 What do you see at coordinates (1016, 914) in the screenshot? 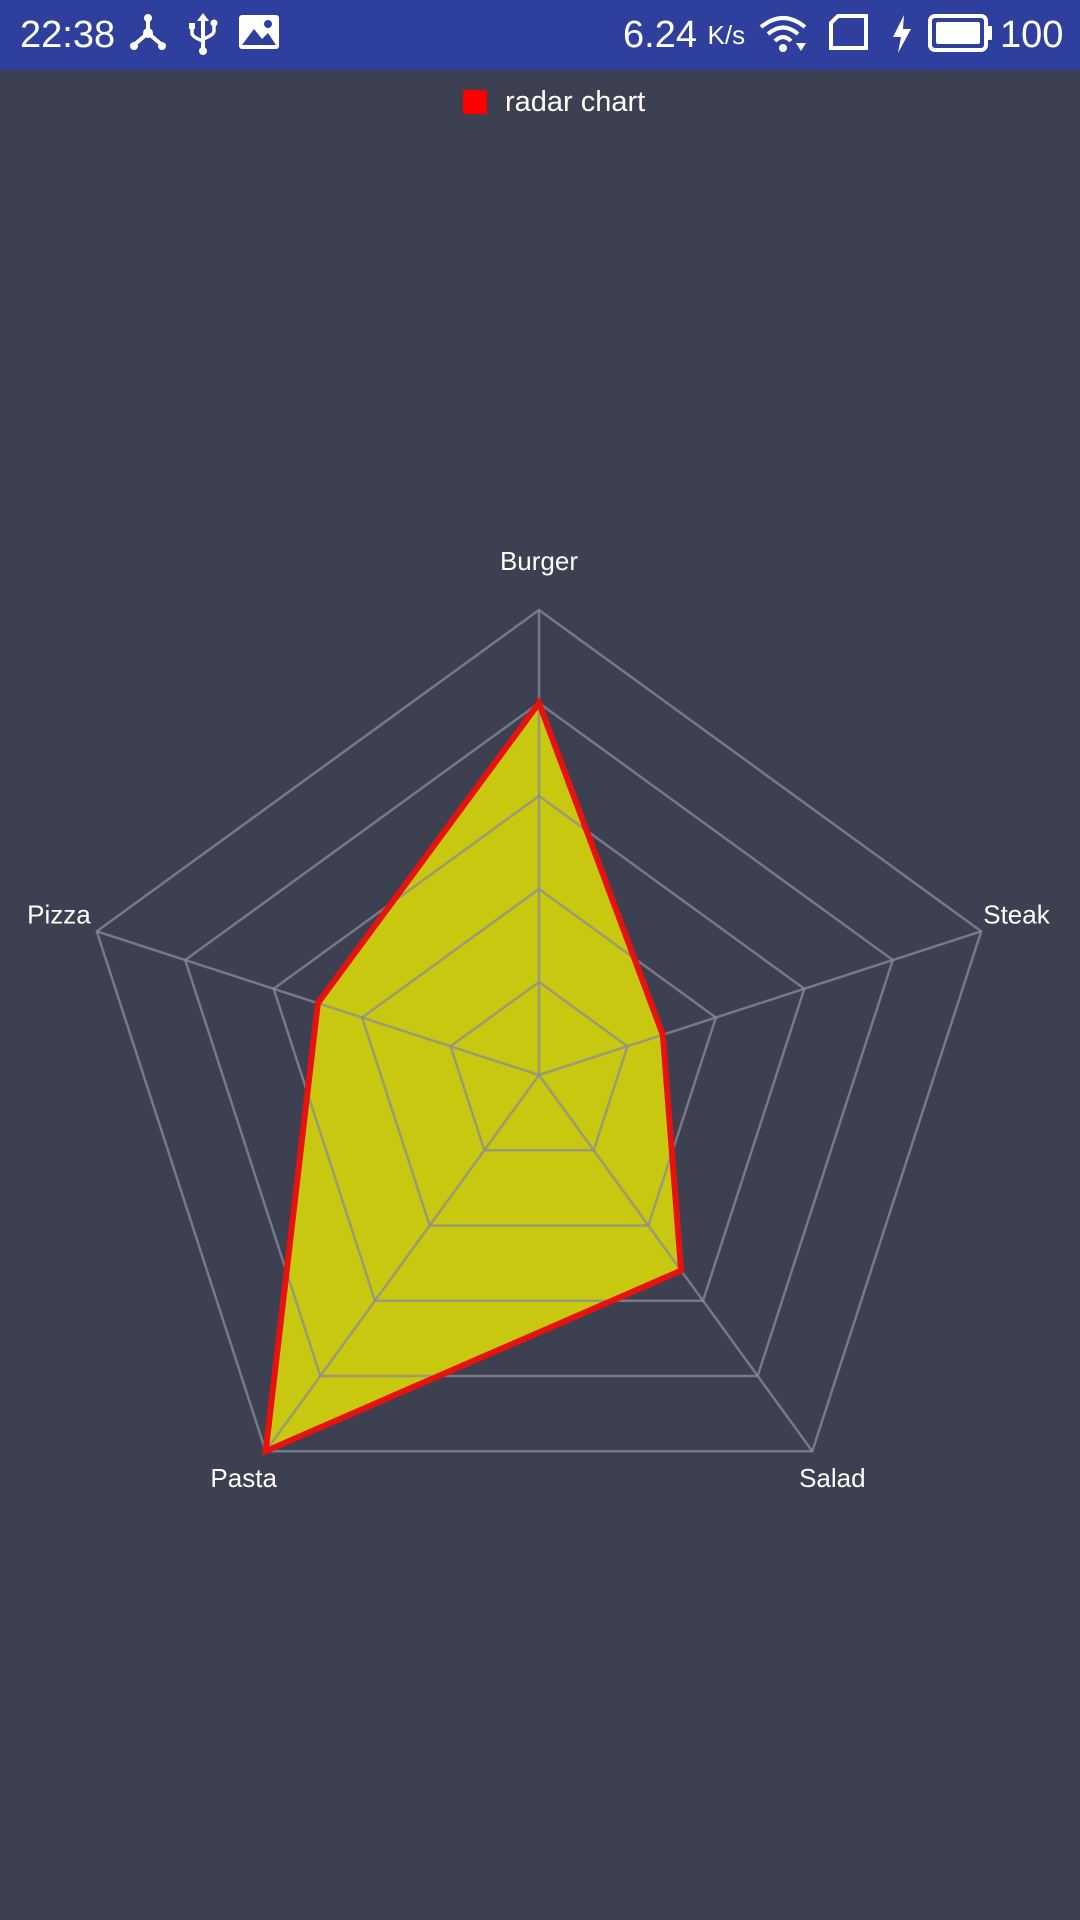
I see `axis-label-steak: Steak` at bounding box center [1016, 914].